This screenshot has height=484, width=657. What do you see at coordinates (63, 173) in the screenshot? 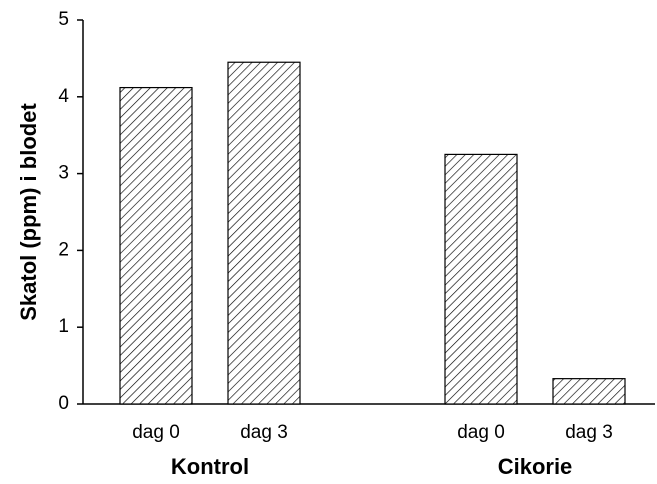
I see `y-tick-label: 3` at bounding box center [63, 173].